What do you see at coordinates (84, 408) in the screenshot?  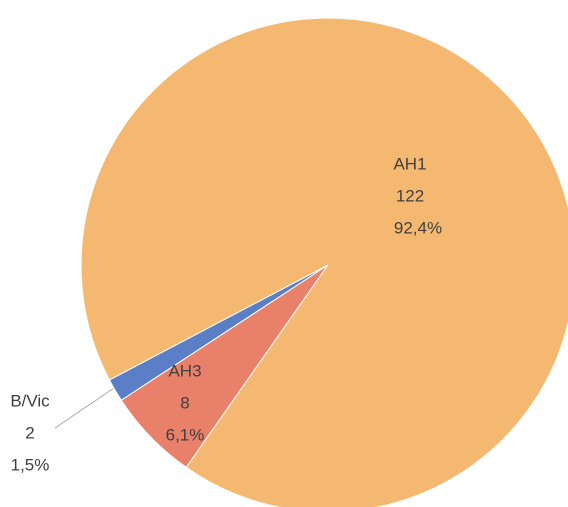 I see `leader-line` at bounding box center [84, 408].